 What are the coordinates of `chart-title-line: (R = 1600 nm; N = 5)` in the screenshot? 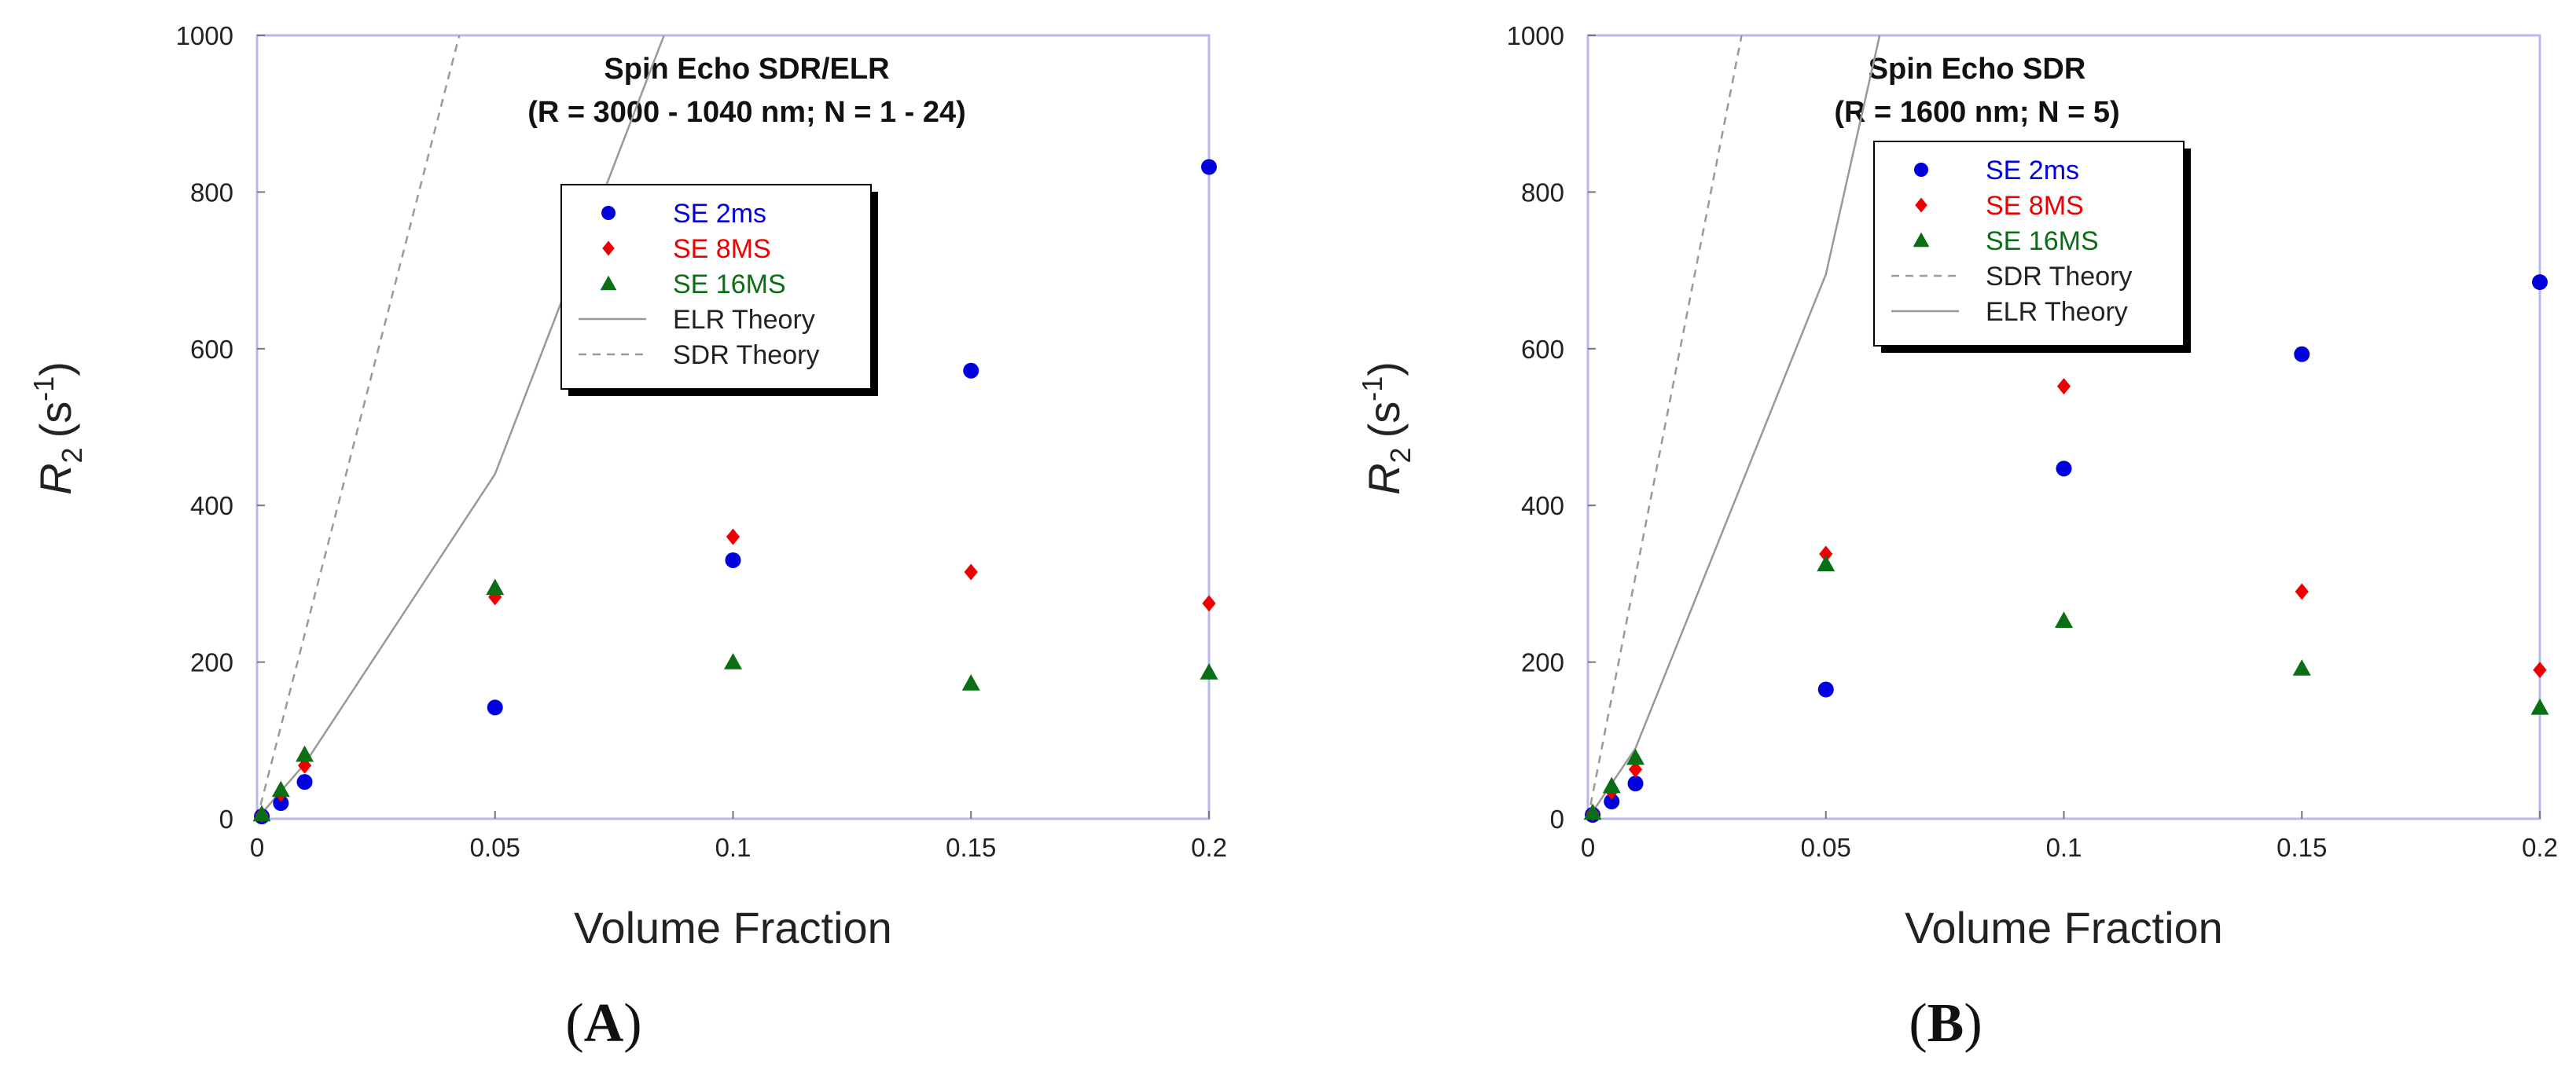 It's located at (1976, 112).